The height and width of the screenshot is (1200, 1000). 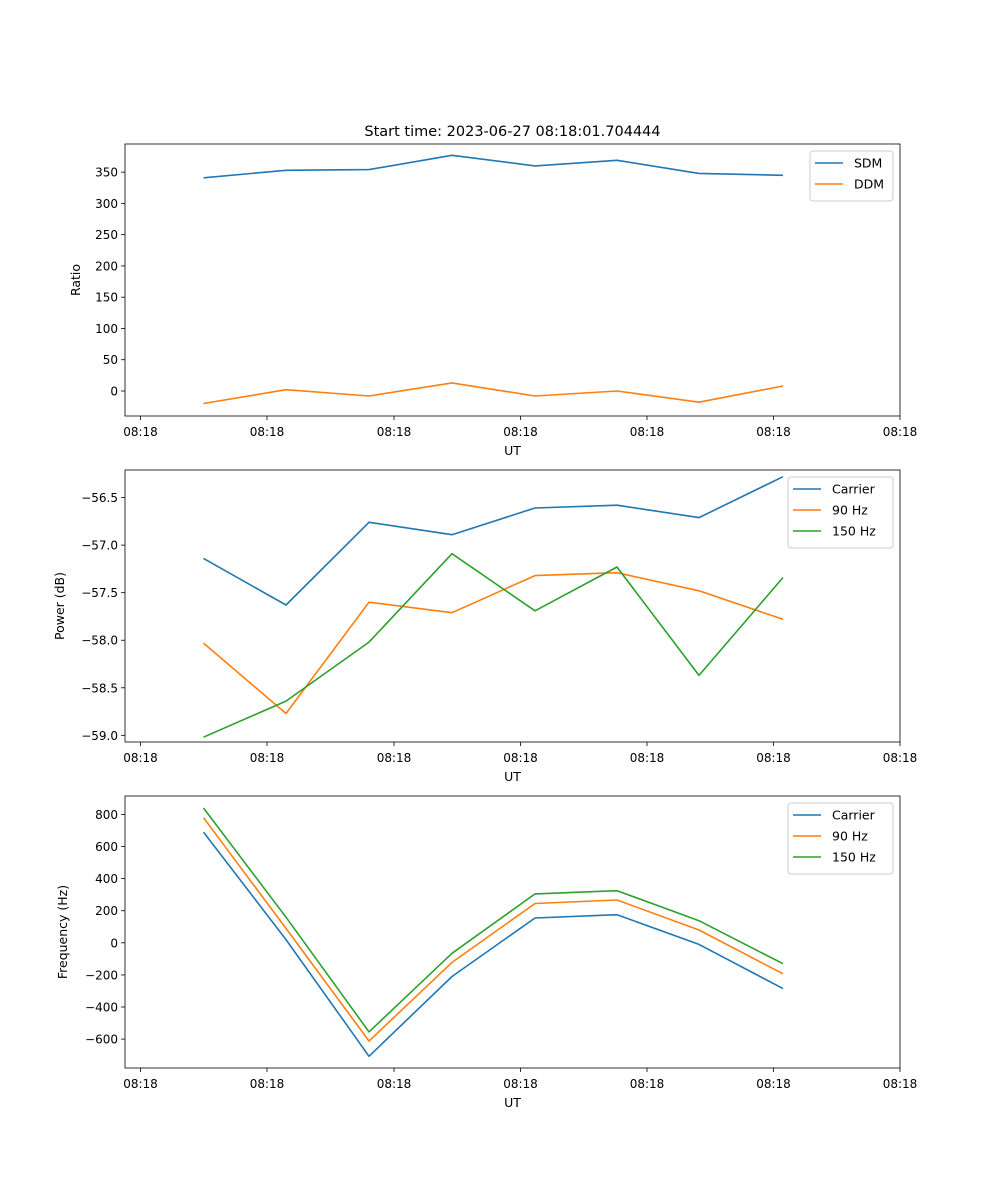 I want to click on y-tick-label: −600, so click(x=101, y=1040).